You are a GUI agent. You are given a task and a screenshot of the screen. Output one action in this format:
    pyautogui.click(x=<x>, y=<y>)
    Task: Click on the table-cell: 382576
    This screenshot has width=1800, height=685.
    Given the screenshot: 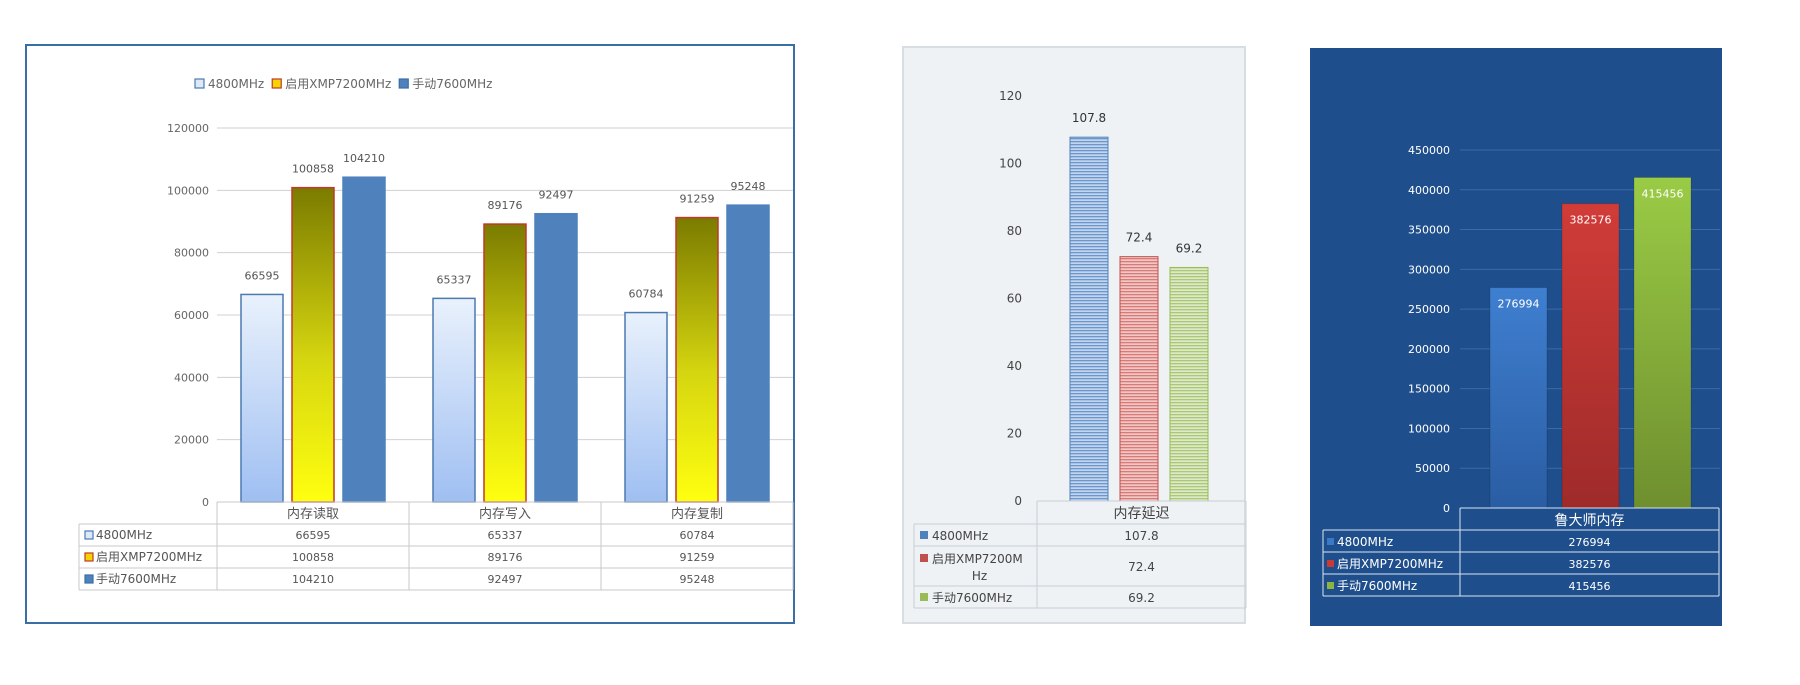 What is the action you would take?
    pyautogui.click(x=1590, y=564)
    